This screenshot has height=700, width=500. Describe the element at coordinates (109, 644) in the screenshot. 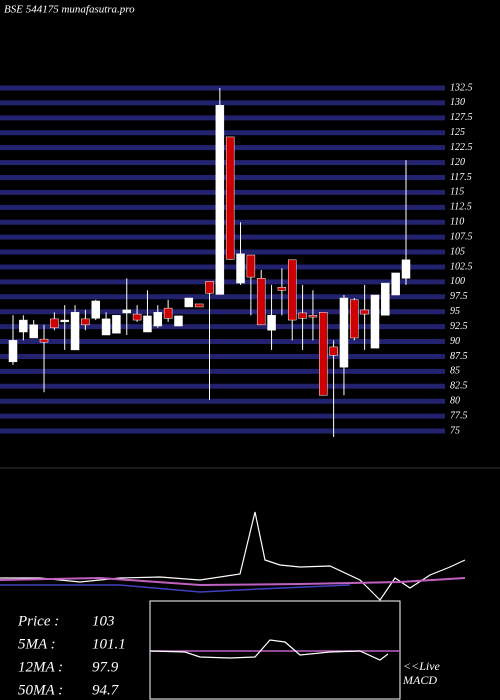

I see `stat-value: 101.1` at that location.